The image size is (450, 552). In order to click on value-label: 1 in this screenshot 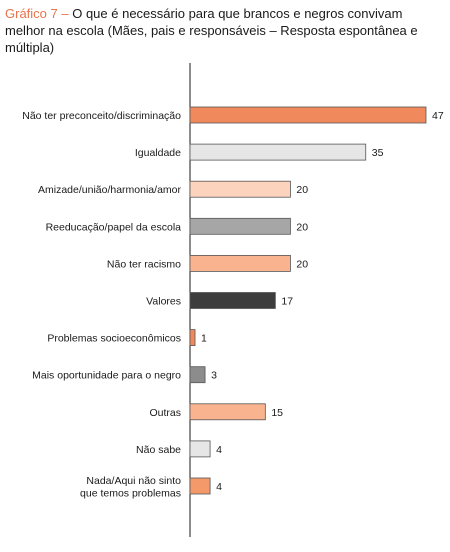, I will do `click(204, 339)`.